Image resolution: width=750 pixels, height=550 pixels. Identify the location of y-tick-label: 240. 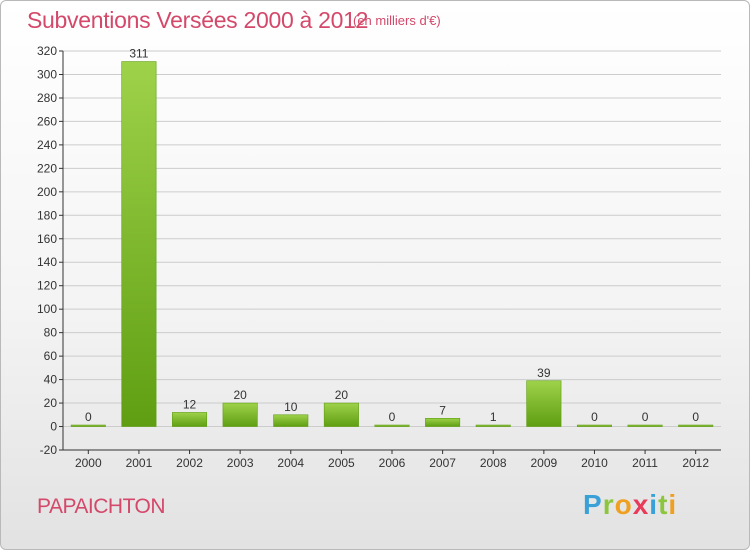
(47, 145).